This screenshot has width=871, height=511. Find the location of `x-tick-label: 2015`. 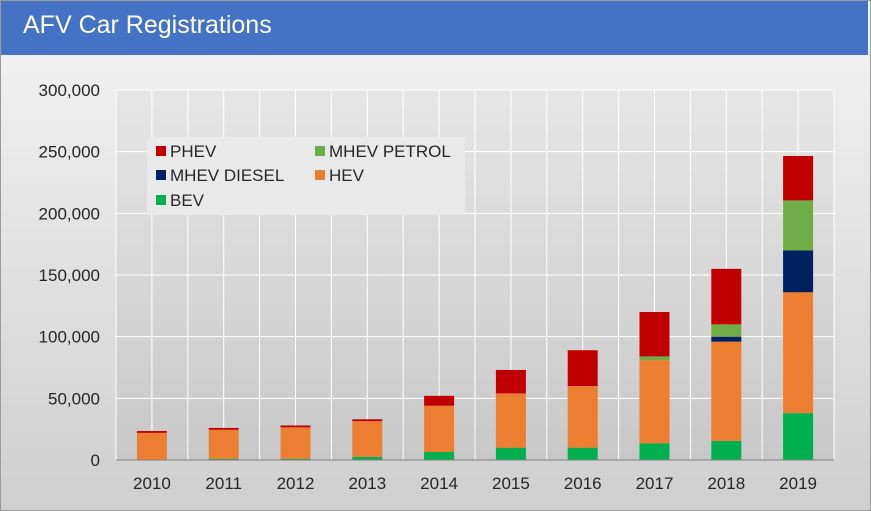

x-tick-label: 2015 is located at coordinates (511, 483).